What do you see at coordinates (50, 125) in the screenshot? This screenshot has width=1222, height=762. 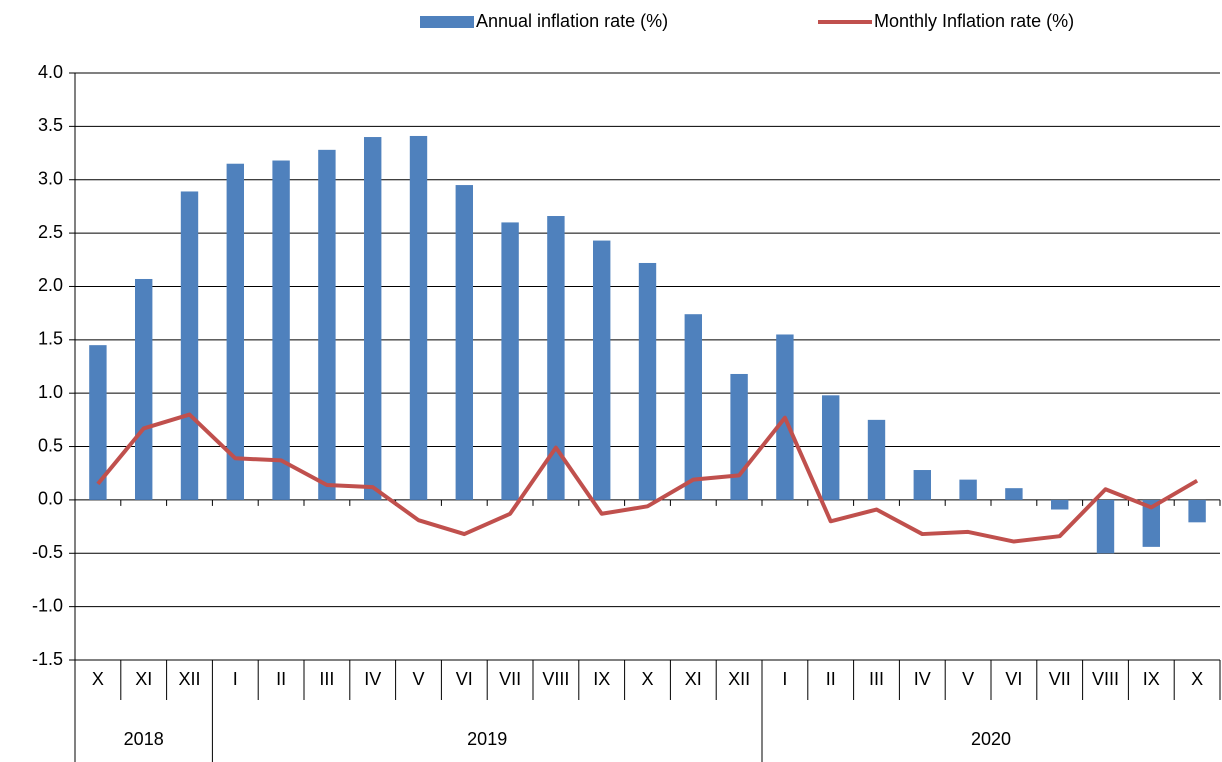 I see `y-tick-label: 3.5` at bounding box center [50, 125].